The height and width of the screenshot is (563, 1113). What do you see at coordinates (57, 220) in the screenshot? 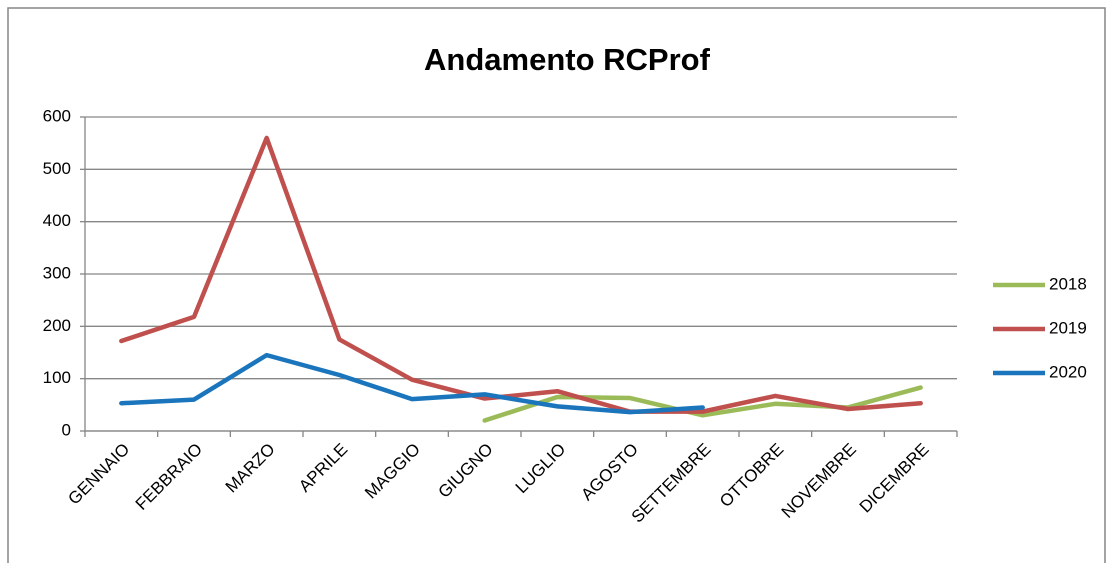
I see `y-tick-label: 400` at bounding box center [57, 220].